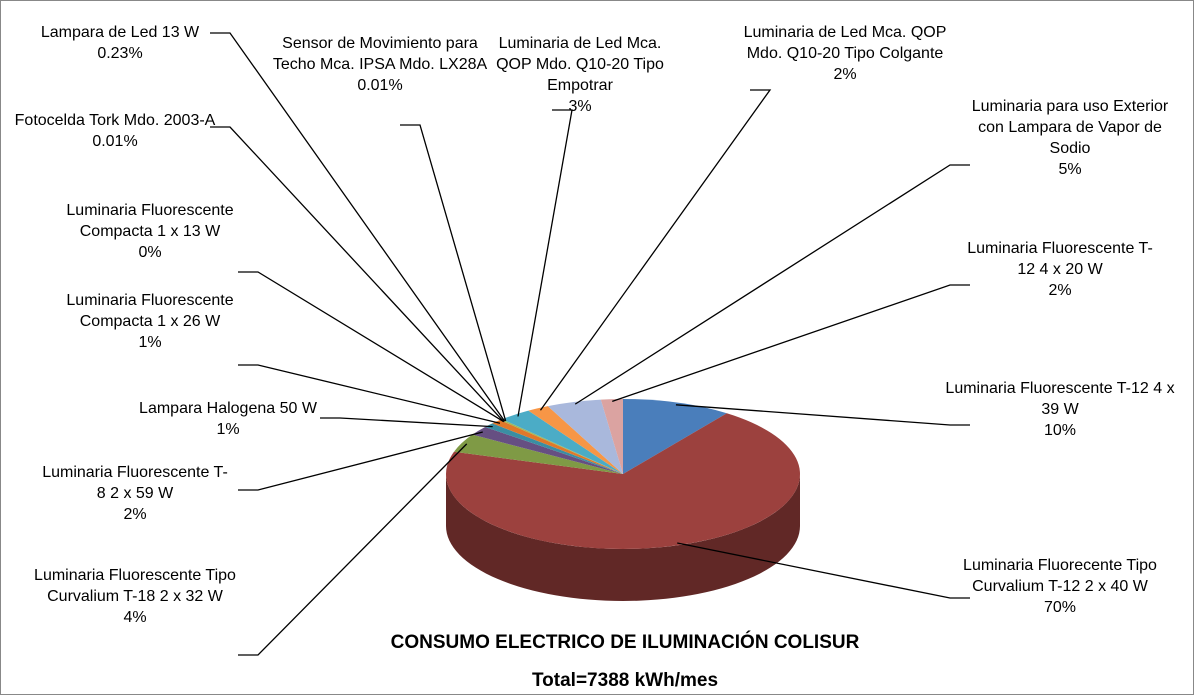 The width and height of the screenshot is (1195, 696). I want to click on slice-name: Fotocelda Tork Mdo. 2003-A, so click(115, 120).